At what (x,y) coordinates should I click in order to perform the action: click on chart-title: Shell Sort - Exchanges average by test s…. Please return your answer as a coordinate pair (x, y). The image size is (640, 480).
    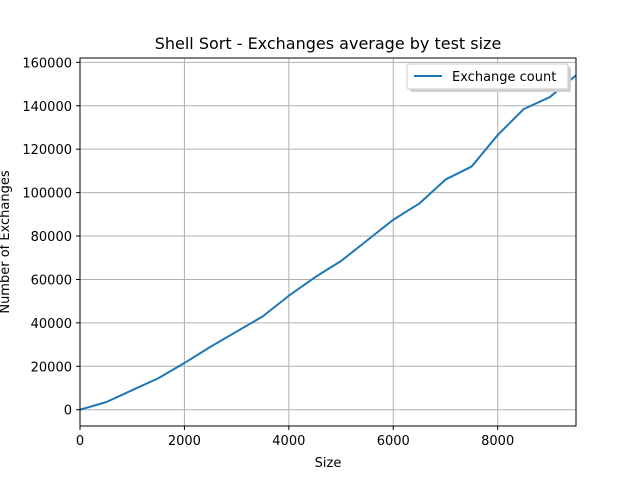
    Looking at the image, I should click on (328, 43).